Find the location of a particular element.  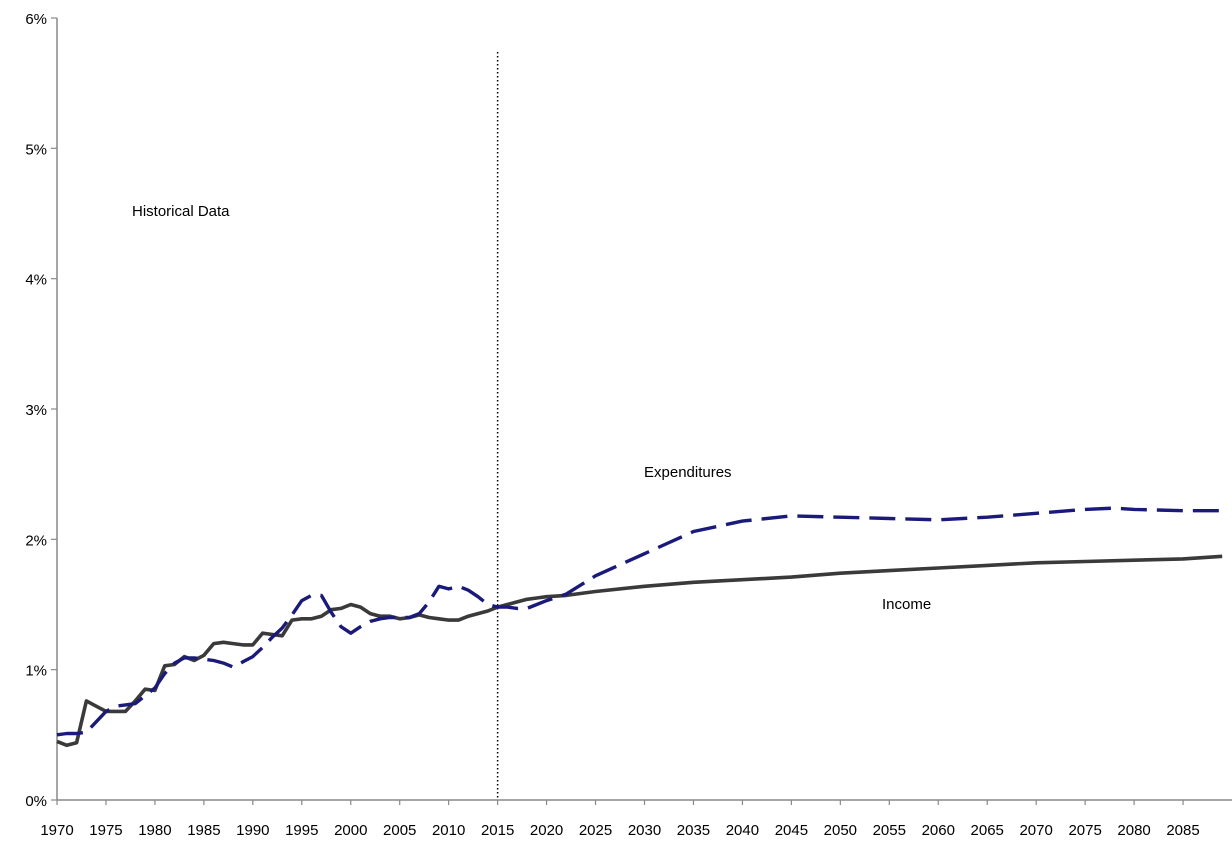

y-axis: 0% 1% 2% 3% 4% 5% 6% is located at coordinates (41, 410).